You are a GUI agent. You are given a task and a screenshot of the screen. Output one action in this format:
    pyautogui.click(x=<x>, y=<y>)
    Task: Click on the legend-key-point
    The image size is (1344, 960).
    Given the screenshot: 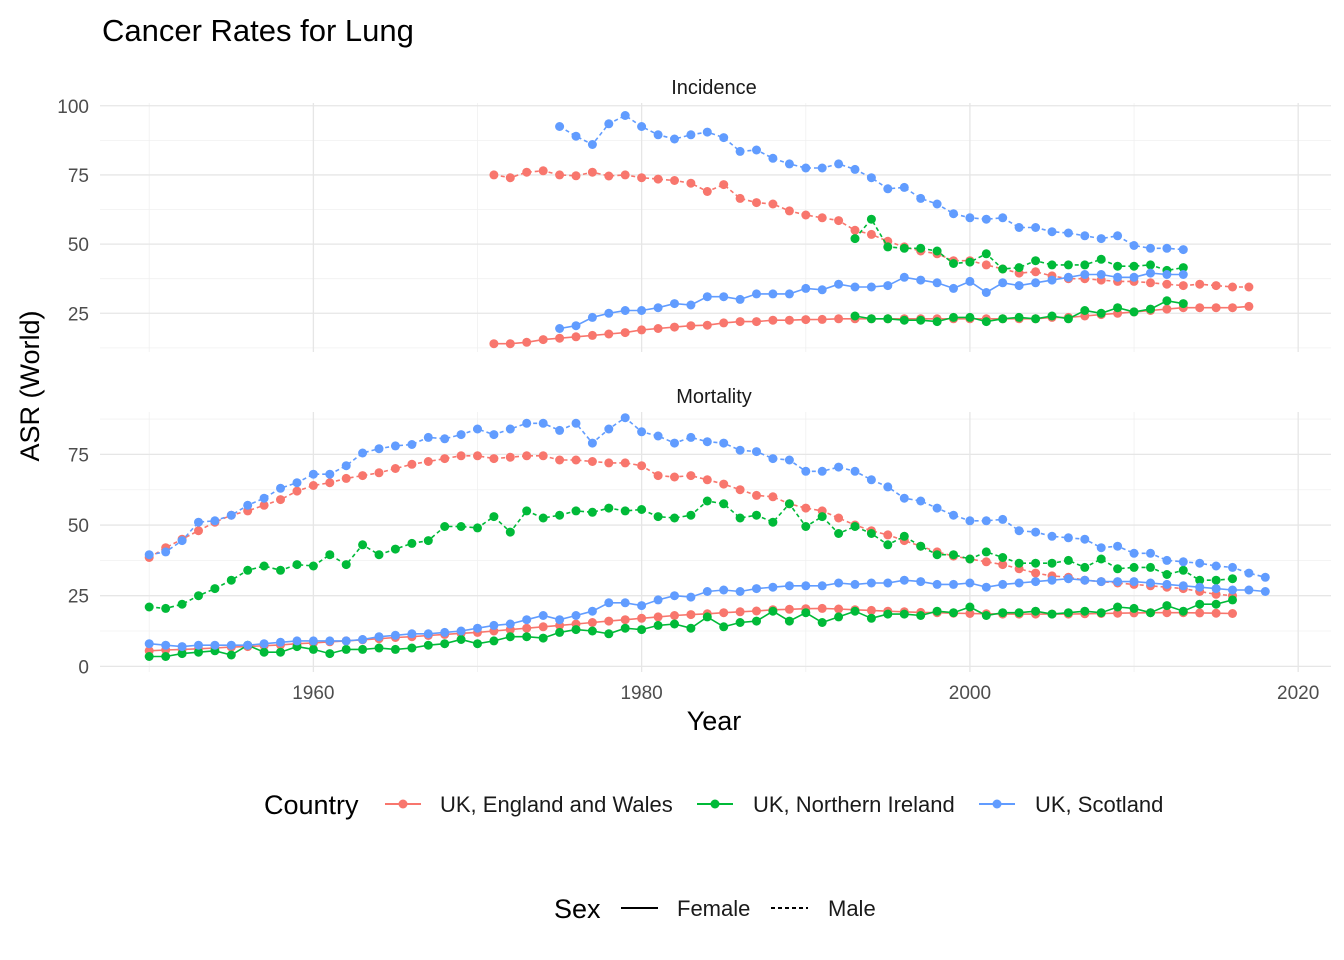 What is the action you would take?
    pyautogui.click(x=715, y=804)
    